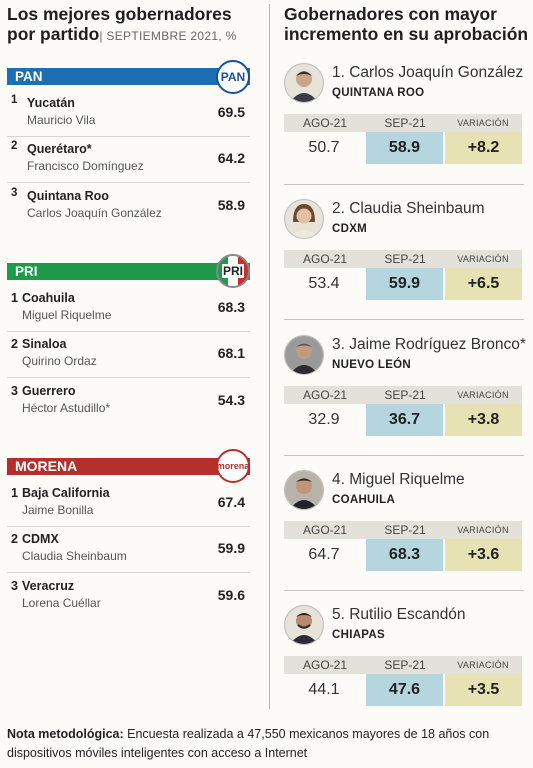  What do you see at coordinates (359, 635) in the screenshot?
I see `state-name: CHIAPAS` at bounding box center [359, 635].